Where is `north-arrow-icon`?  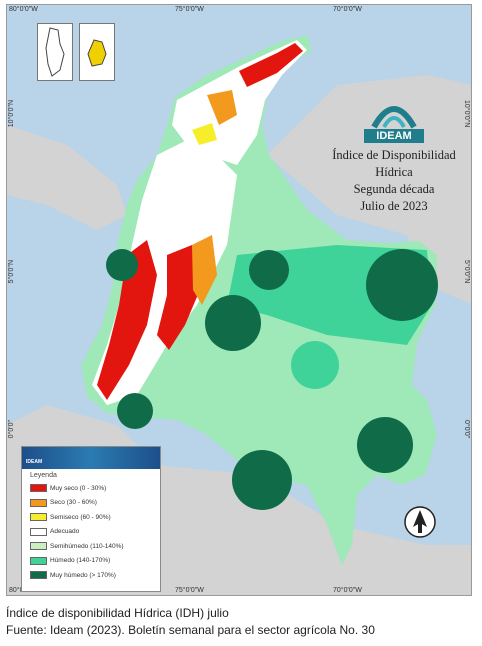
north-arrow-icon is located at coordinates (420, 522).